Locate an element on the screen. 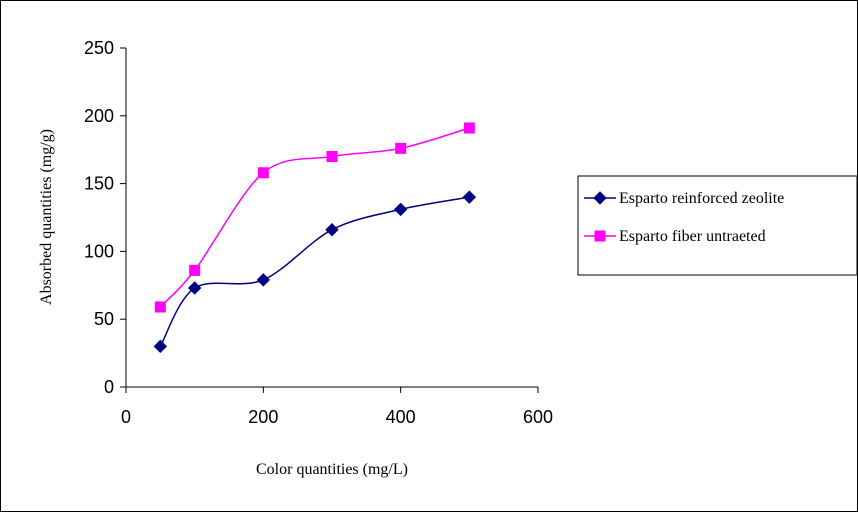 Image resolution: width=858 pixels, height=512 pixels. legend-item: Esparto fiber untraeted is located at coordinates (675, 236).